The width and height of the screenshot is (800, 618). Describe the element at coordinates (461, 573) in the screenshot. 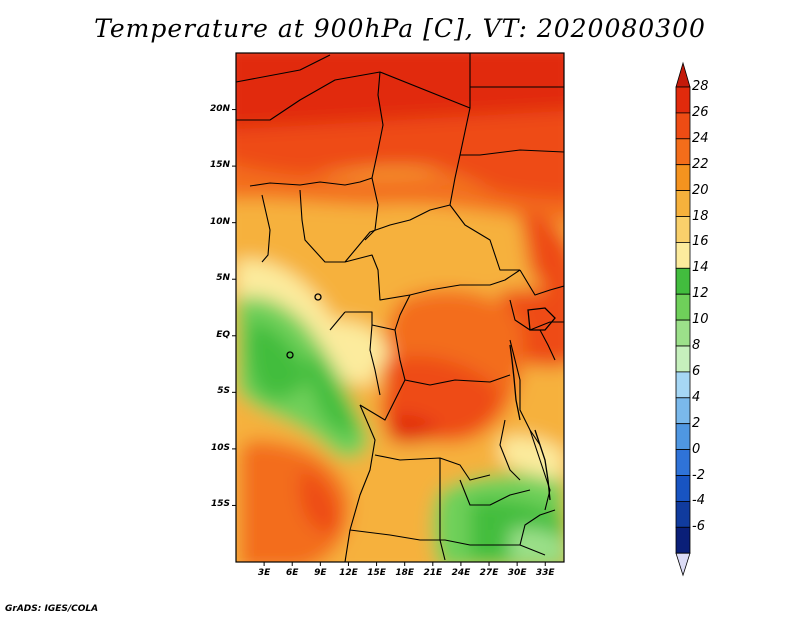

I see `x-tick-label: 24E` at that location.